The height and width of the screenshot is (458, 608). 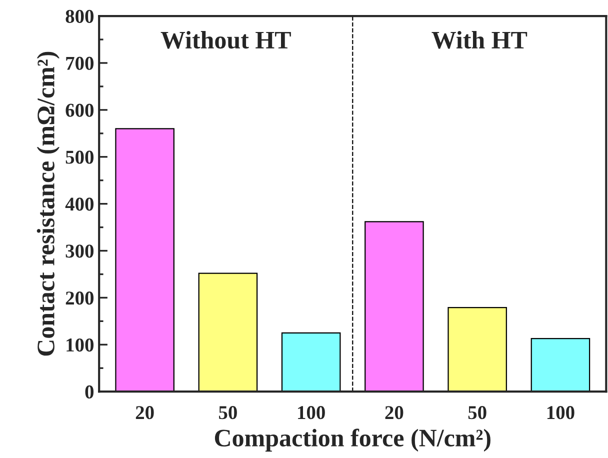 I want to click on x-axis-title: Compaction force (N/cm²), so click(x=352, y=440).